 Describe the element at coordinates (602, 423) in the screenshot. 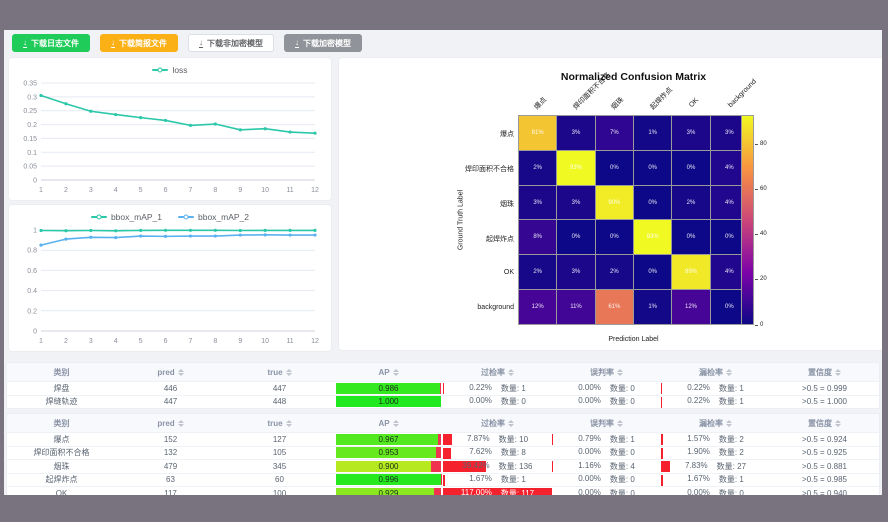

I see `column-header-label: 误判率` at that location.